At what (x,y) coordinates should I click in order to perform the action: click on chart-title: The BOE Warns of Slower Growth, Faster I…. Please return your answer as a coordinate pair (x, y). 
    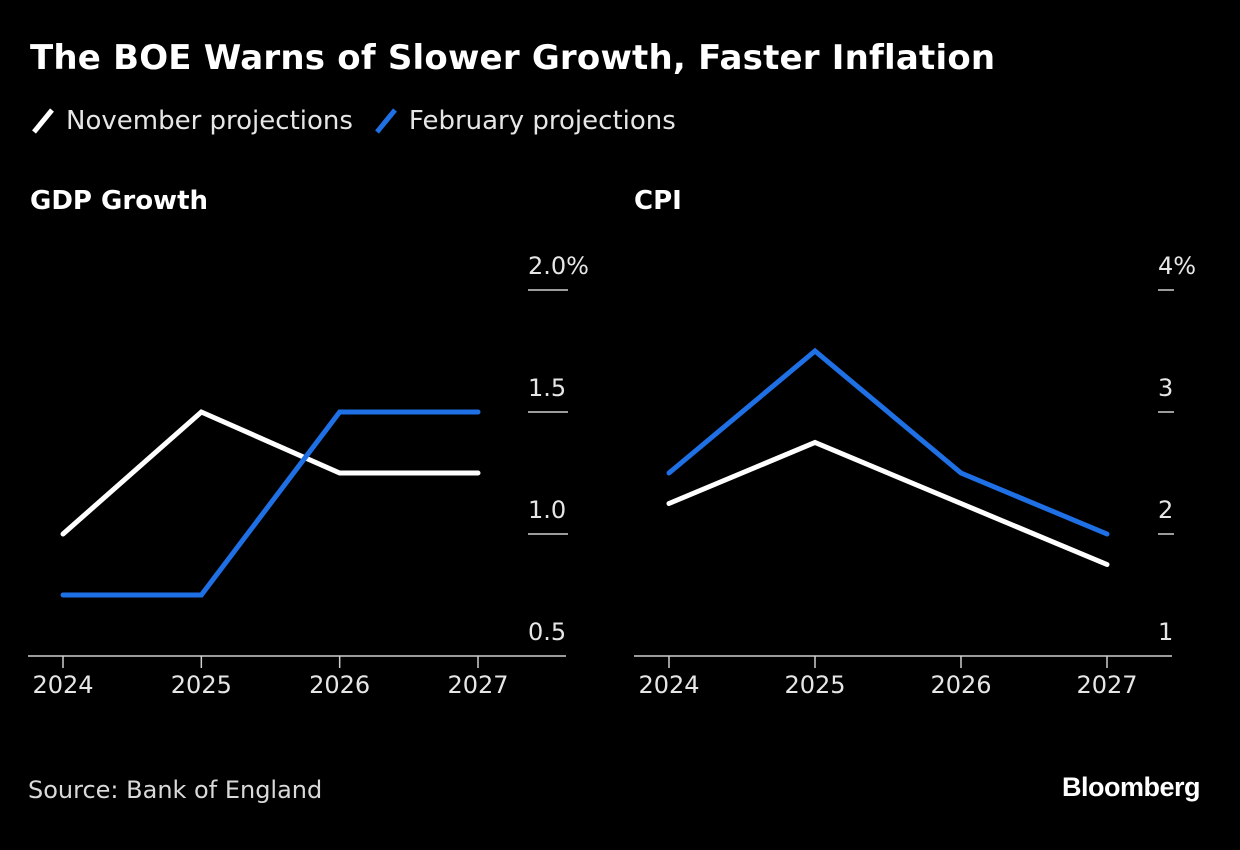
    Looking at the image, I should click on (513, 58).